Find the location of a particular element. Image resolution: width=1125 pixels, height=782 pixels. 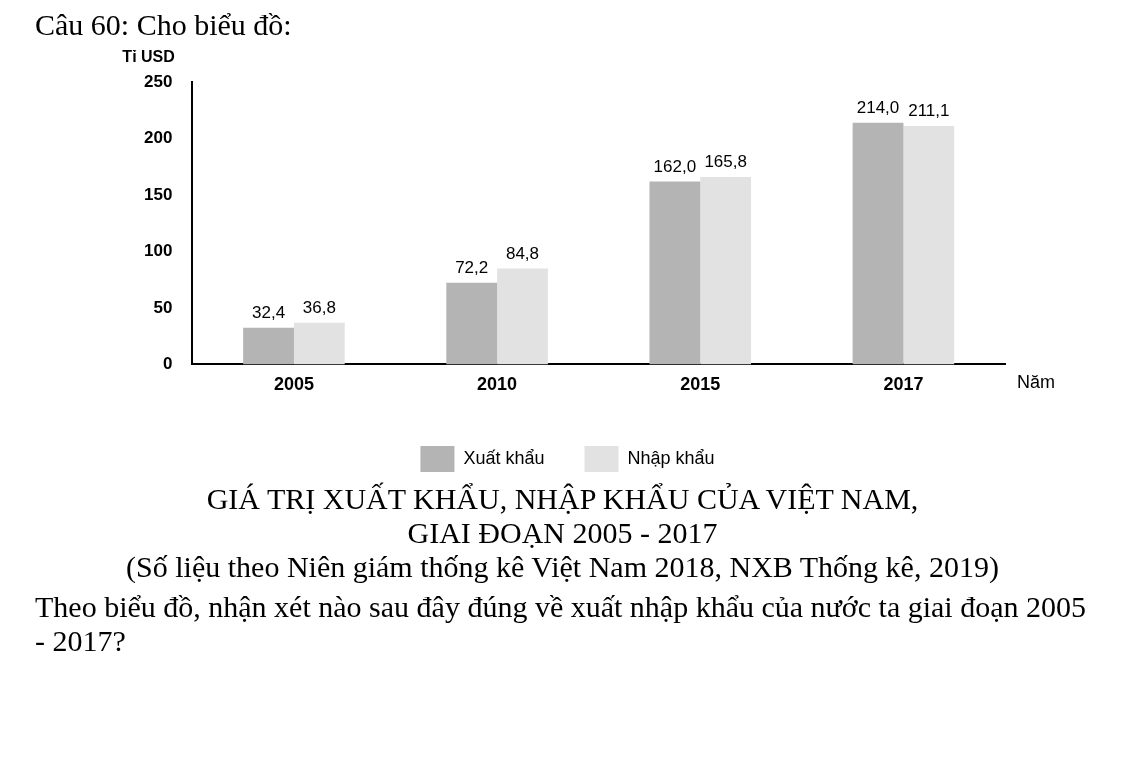

y-tick-label: 200 is located at coordinates (158, 138).